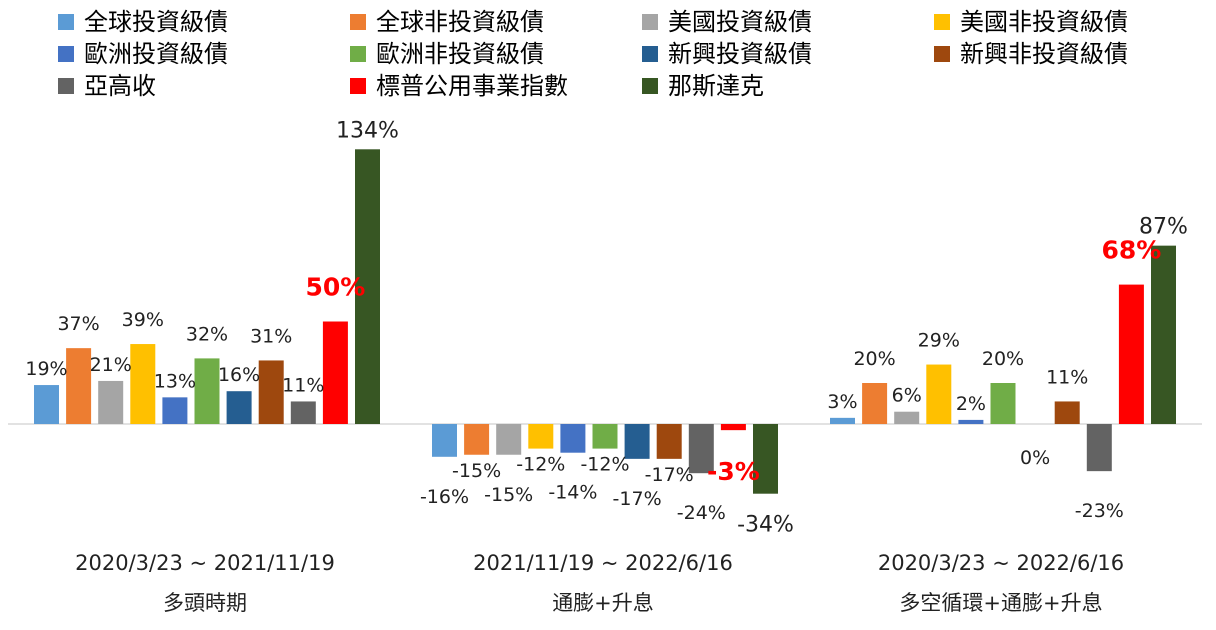 This screenshot has height=630, width=1216. I want to click on legend-label: 歐洲非投資級債, so click(460, 54).